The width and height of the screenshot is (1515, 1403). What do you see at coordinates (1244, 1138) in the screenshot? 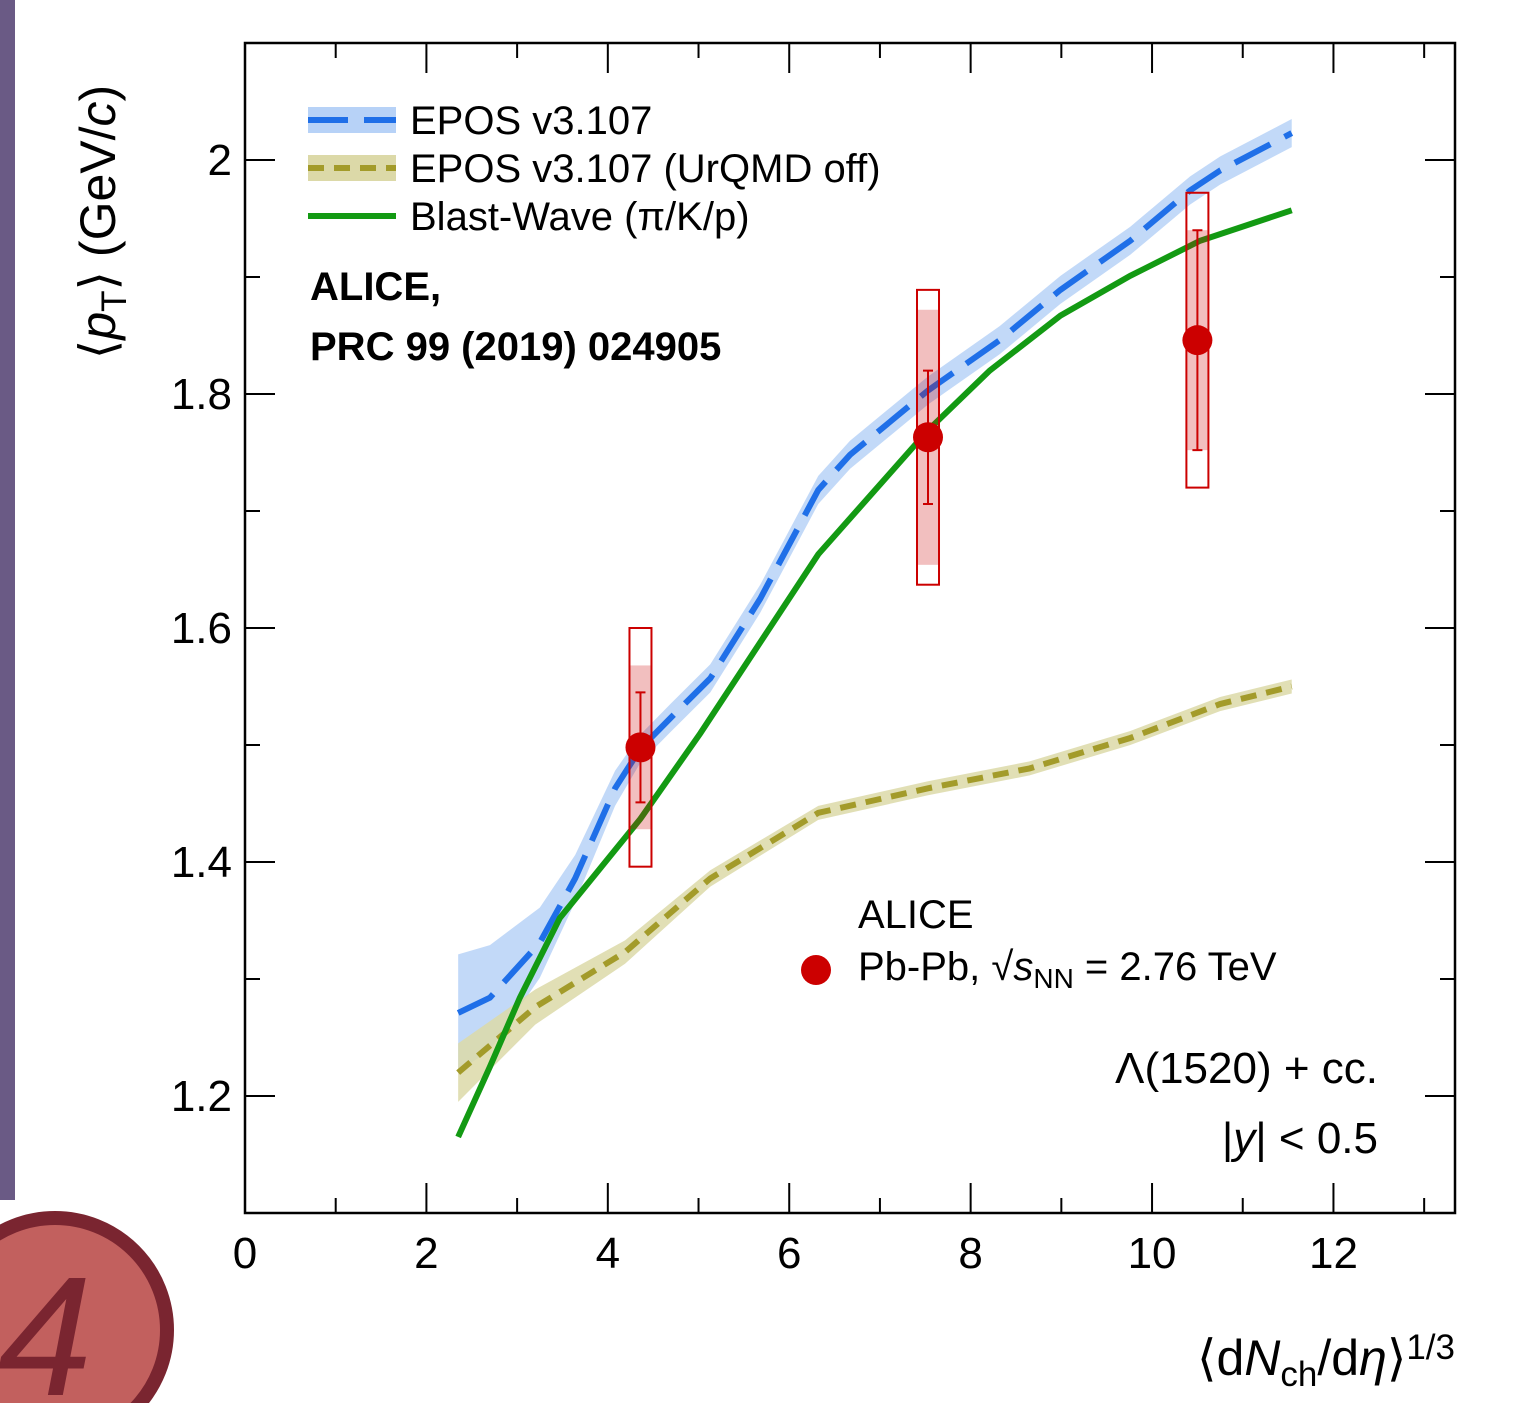
I see `text-part: y` at bounding box center [1244, 1138].